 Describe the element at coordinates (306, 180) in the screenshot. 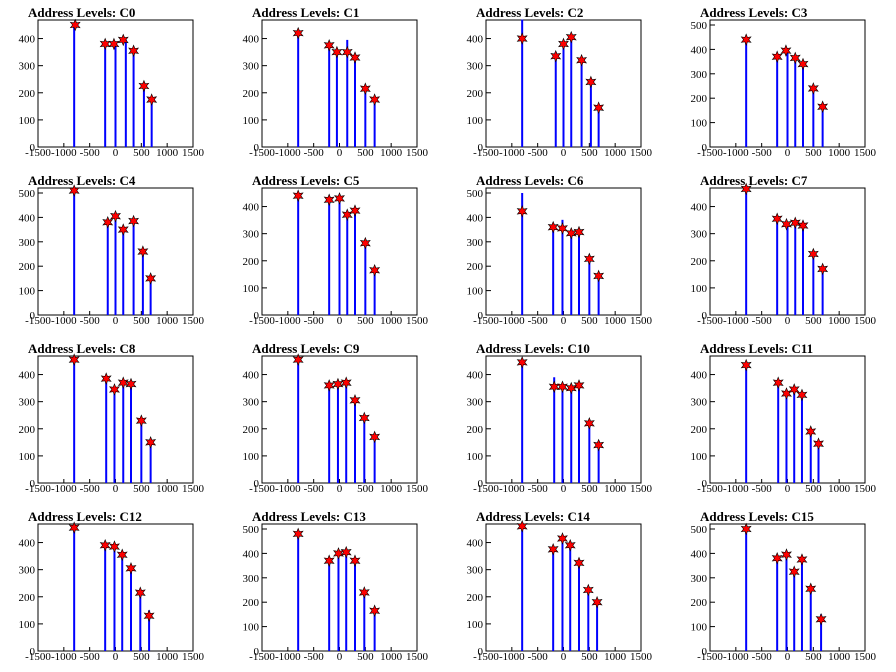

I see `chart-title: Address Levels: C5` at that location.